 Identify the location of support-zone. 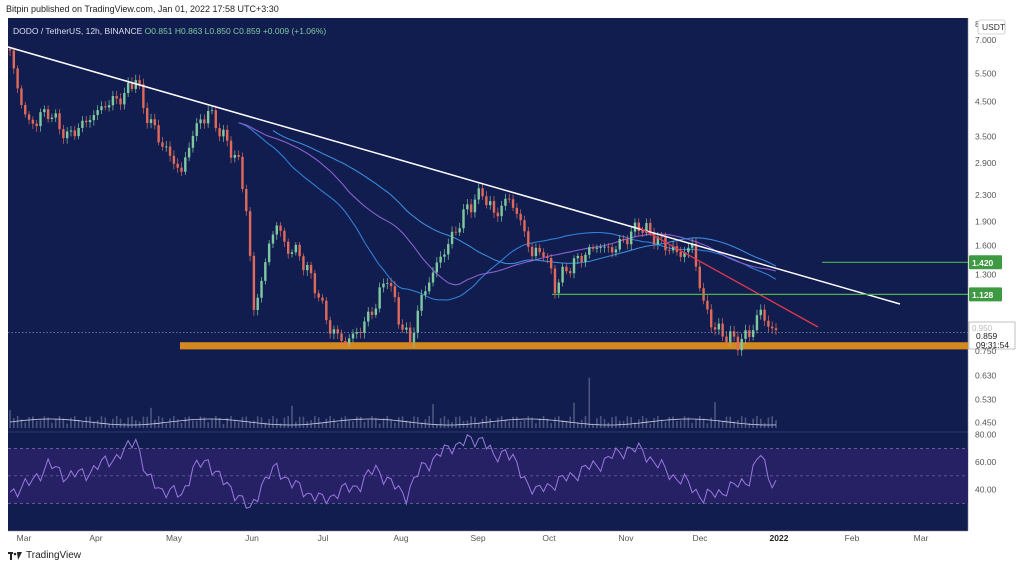
(574, 346).